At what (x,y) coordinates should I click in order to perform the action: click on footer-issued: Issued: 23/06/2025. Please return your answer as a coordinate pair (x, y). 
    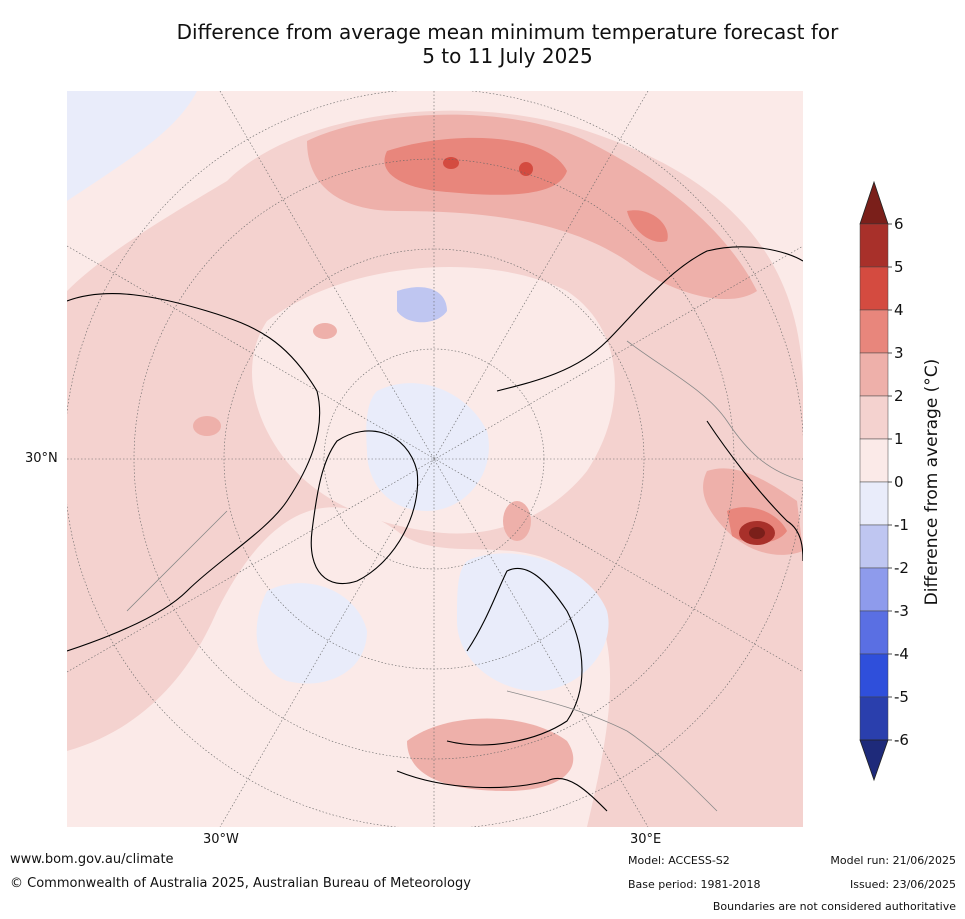
    Looking at the image, I should click on (902, 884).